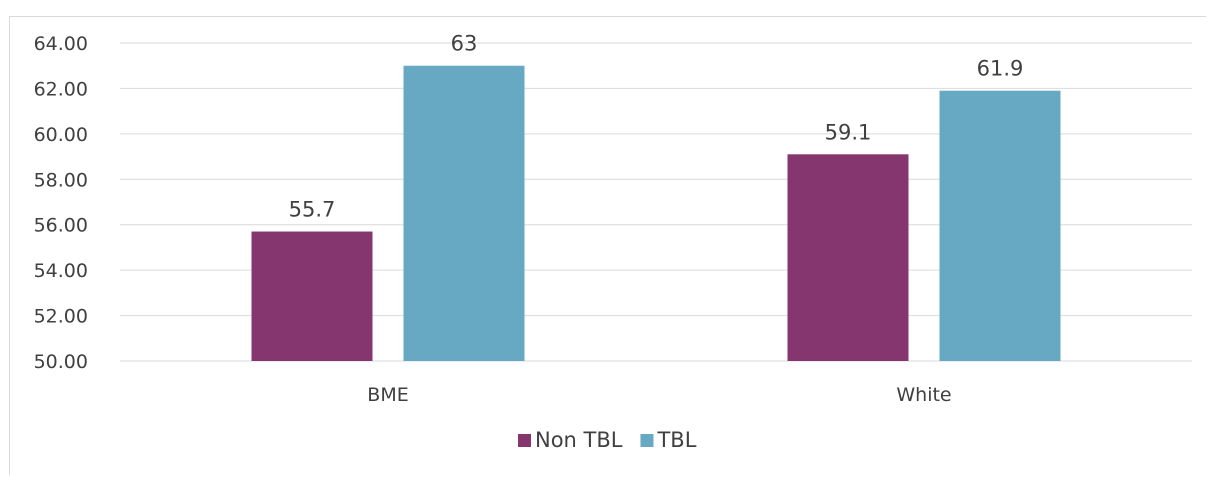 The width and height of the screenshot is (1208, 477). I want to click on x-category-label: BME, so click(387, 395).